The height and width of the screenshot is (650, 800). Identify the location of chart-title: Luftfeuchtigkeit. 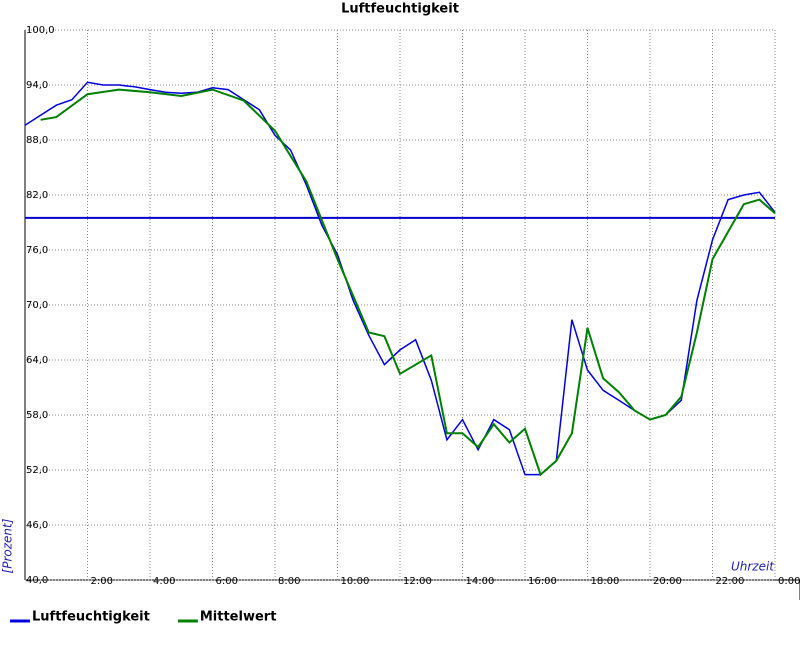
(400, 9).